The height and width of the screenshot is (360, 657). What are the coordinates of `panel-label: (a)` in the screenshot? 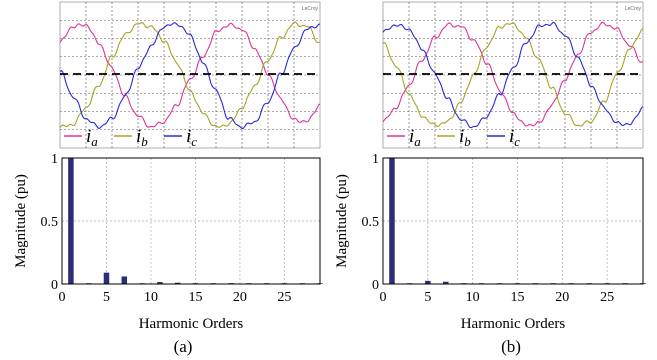 It's located at (183, 346).